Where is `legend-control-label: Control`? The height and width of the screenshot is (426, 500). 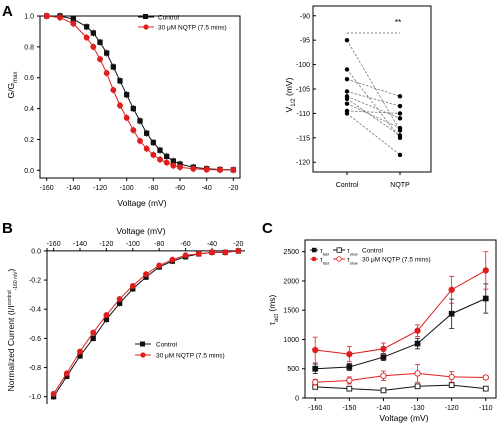 legend-control-label: Control is located at coordinates (169, 18).